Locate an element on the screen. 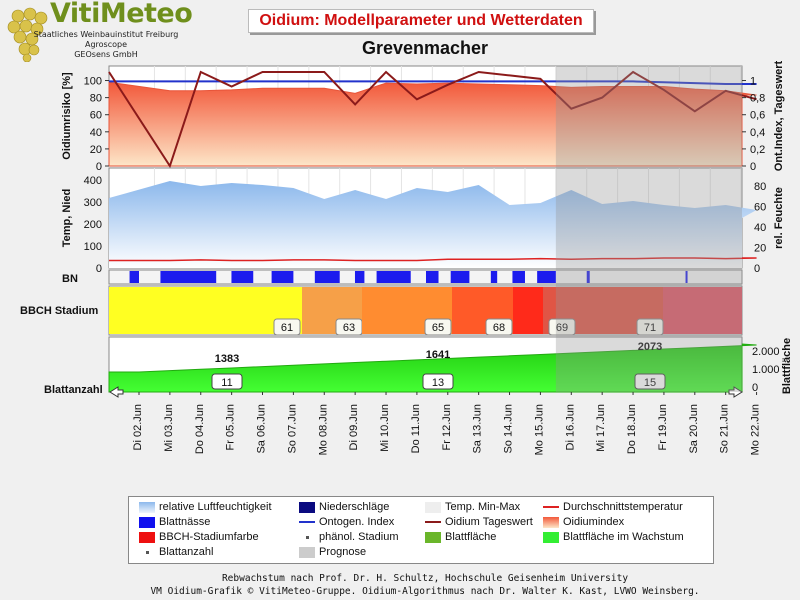 Image resolution: width=800 pixels, height=600 pixels. x-tick-date: So 14.Jun is located at coordinates (509, 429).